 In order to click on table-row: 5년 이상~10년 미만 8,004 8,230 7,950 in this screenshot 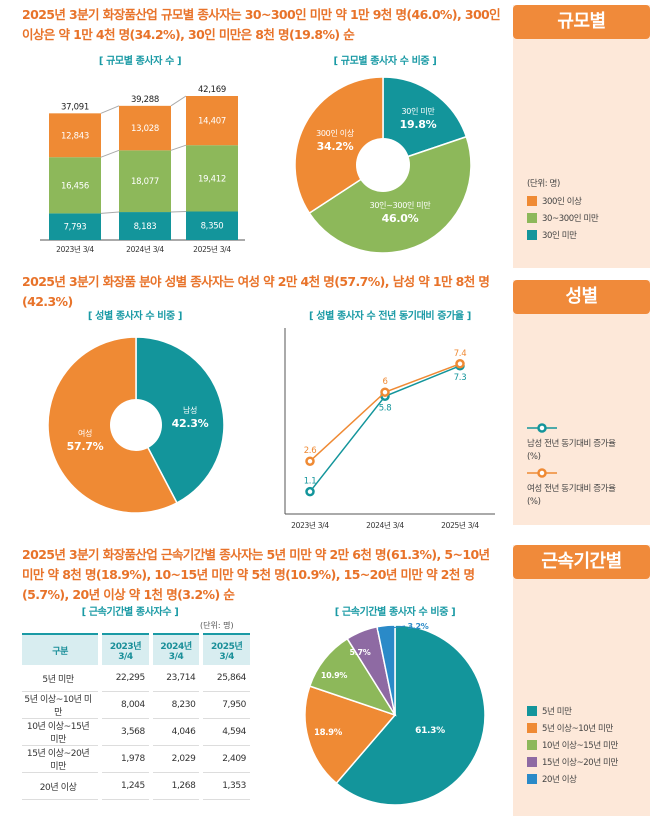, I will do `click(136, 705)`.